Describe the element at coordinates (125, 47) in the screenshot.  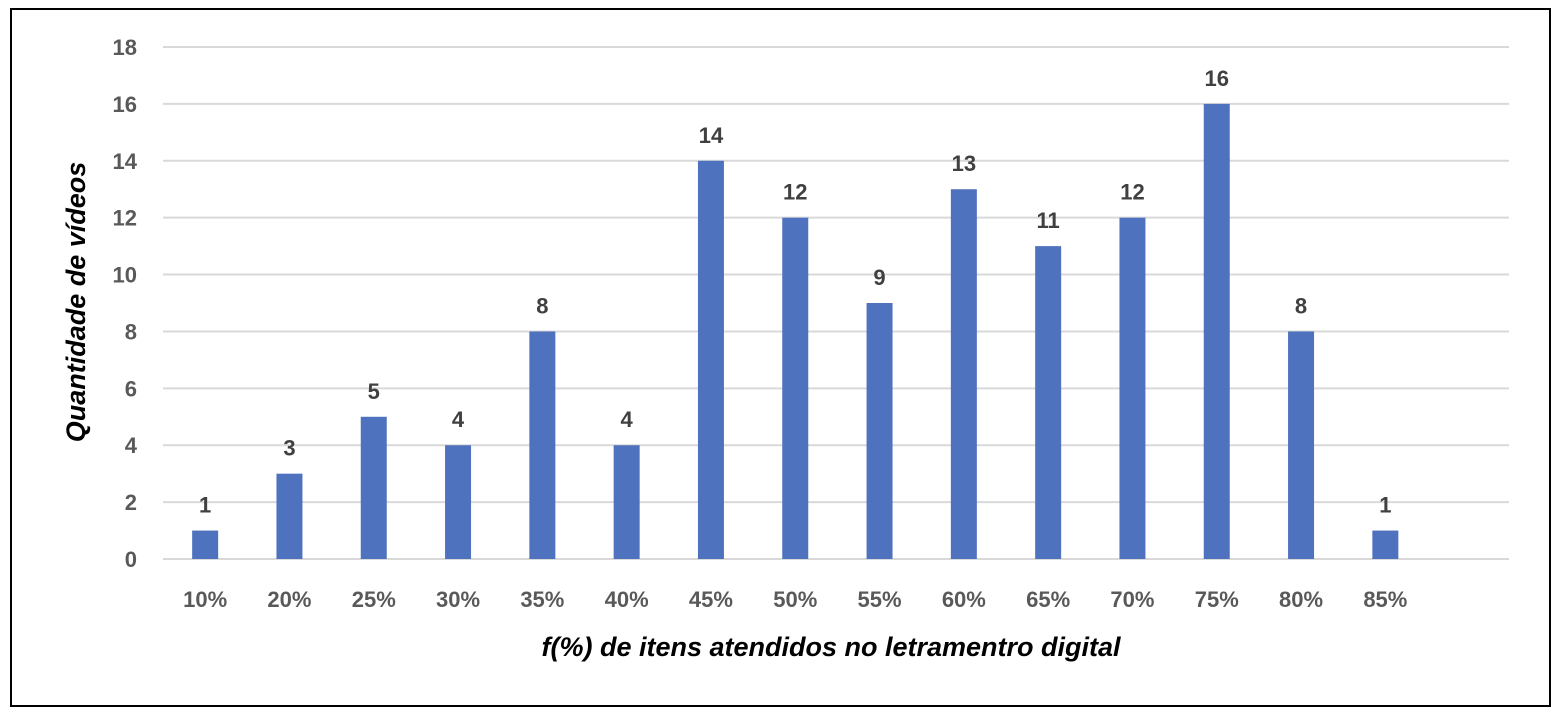
I see `y-tick-label: 18` at that location.